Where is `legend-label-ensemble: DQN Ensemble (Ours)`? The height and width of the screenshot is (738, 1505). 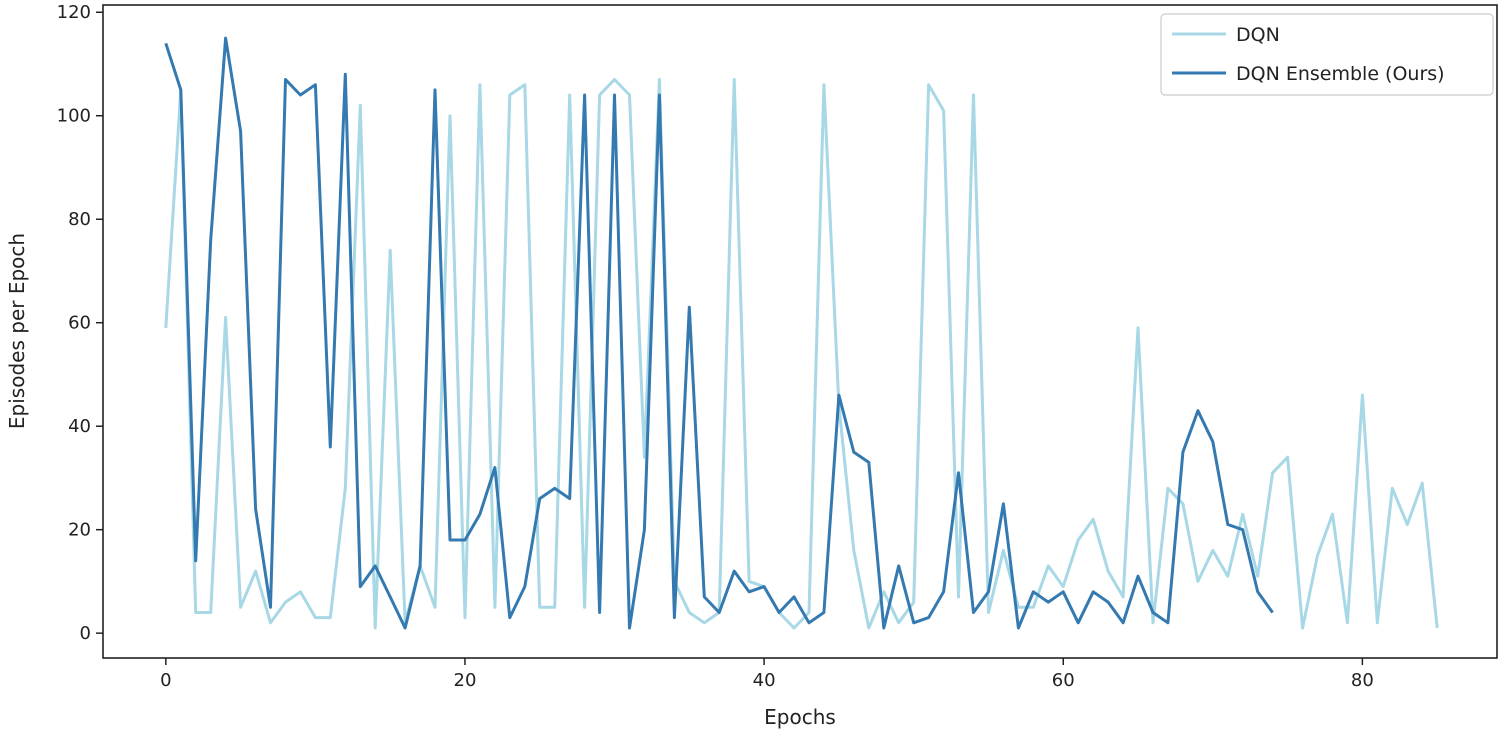
legend-label-ensemble: DQN Ensemble (Ours) is located at coordinates (1340, 74).